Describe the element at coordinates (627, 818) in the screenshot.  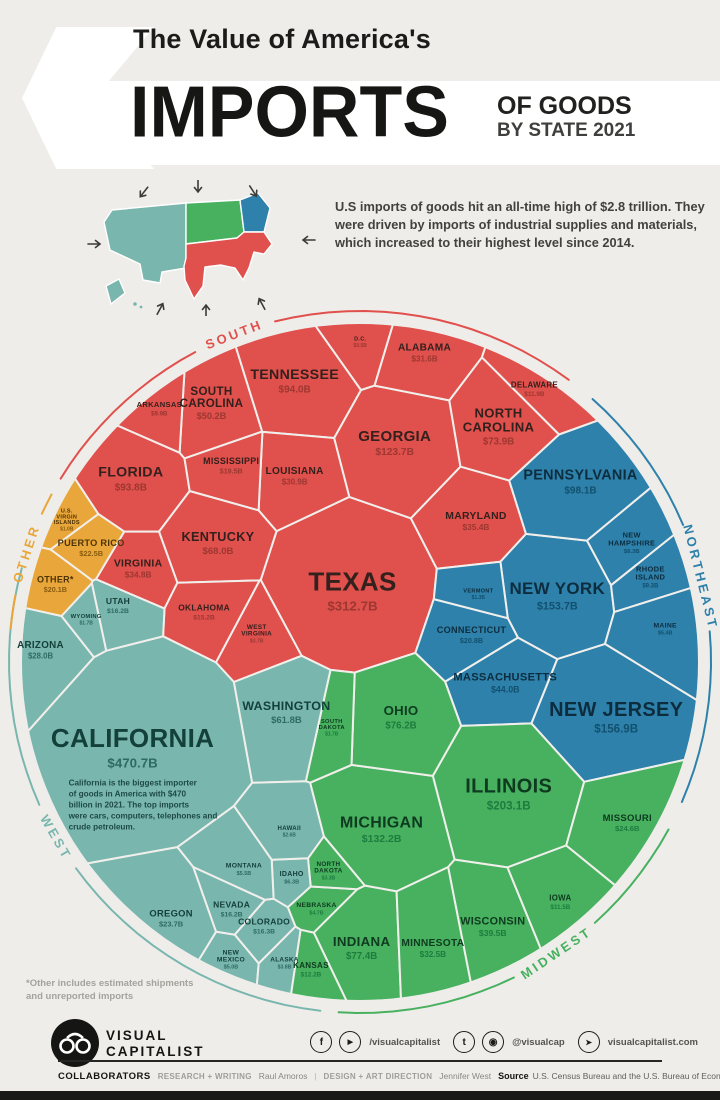
I see `state-label-text: MISSOURI` at that location.